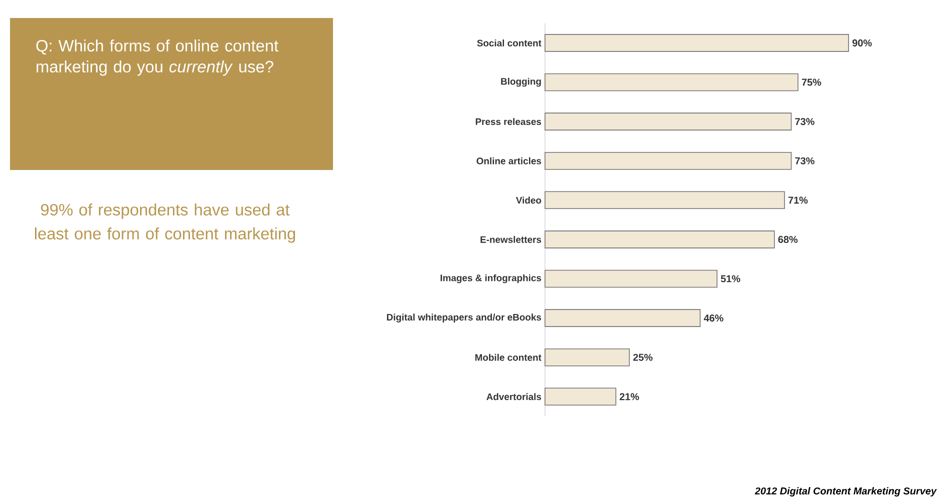  Describe the element at coordinates (845, 491) in the screenshot. I see `text: 2012 Digital Content Marketing Survey` at that location.